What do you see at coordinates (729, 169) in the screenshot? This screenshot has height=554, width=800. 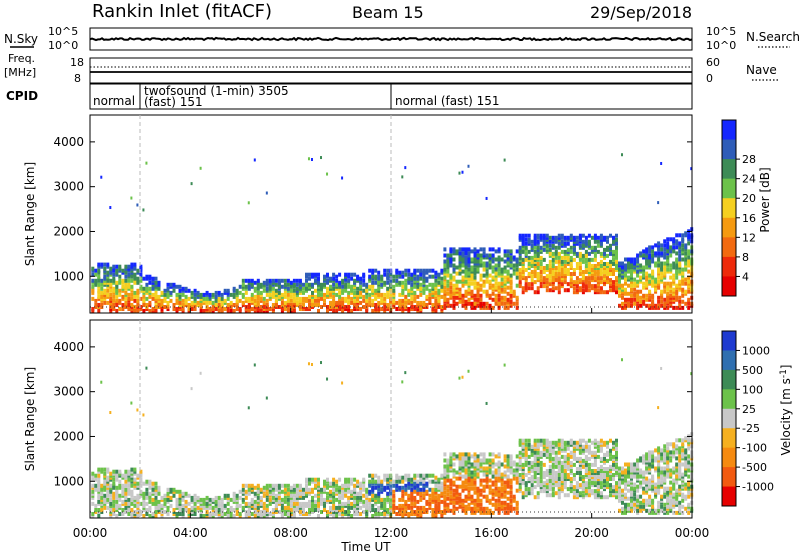 I see `colorbar-swatch` at bounding box center [729, 169].